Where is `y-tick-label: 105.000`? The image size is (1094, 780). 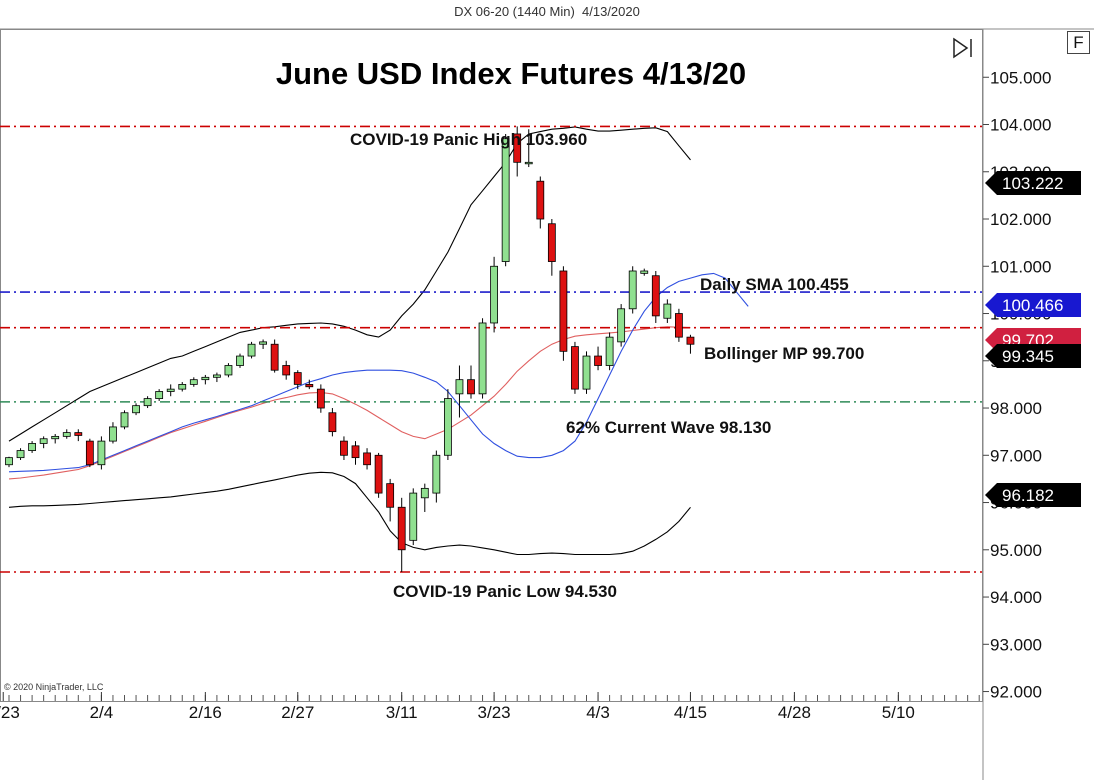 y-tick-label: 105.000 is located at coordinates (1020, 77).